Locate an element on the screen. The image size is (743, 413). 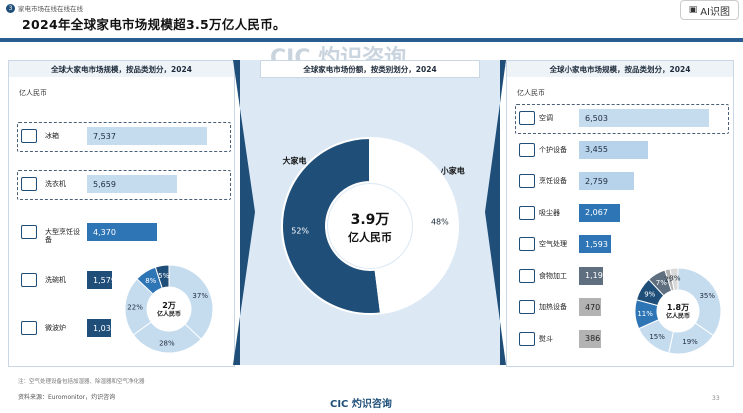
category-label: 微波炉 is located at coordinates (55, 328).